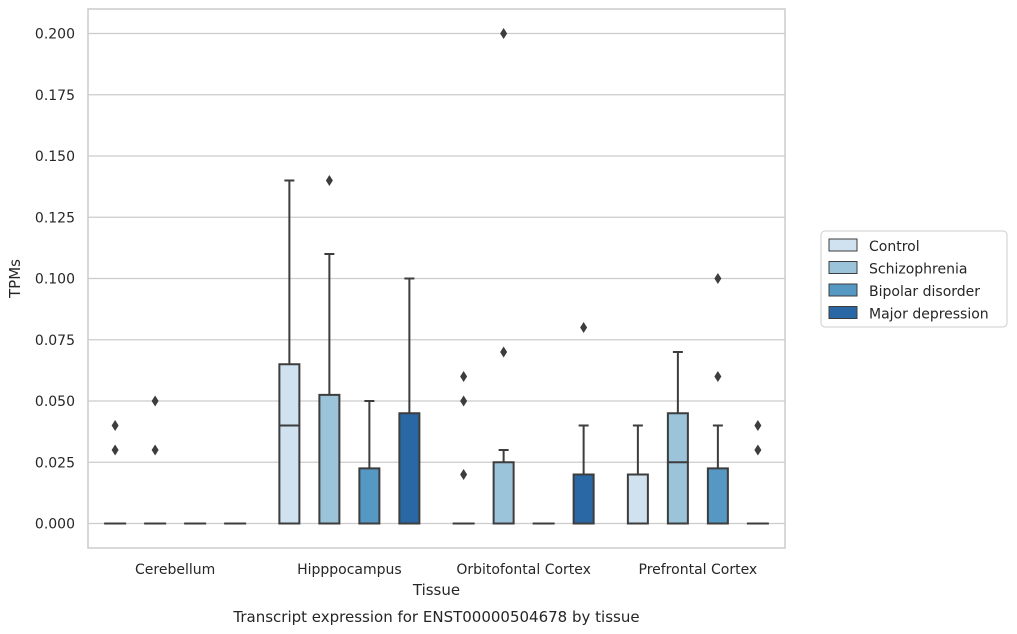 The height and width of the screenshot is (634, 1017). I want to click on y-tick-label: 0.025, so click(55, 463).